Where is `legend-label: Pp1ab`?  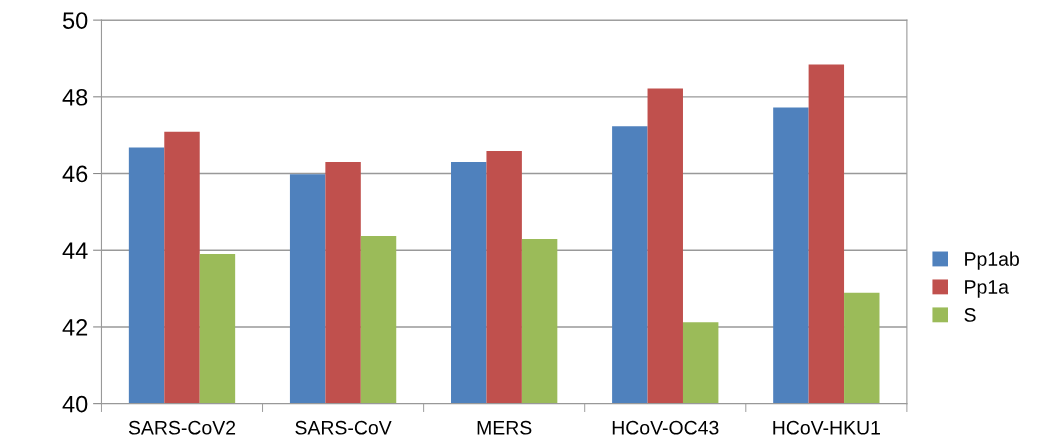 legend-label: Pp1ab is located at coordinates (992, 260).